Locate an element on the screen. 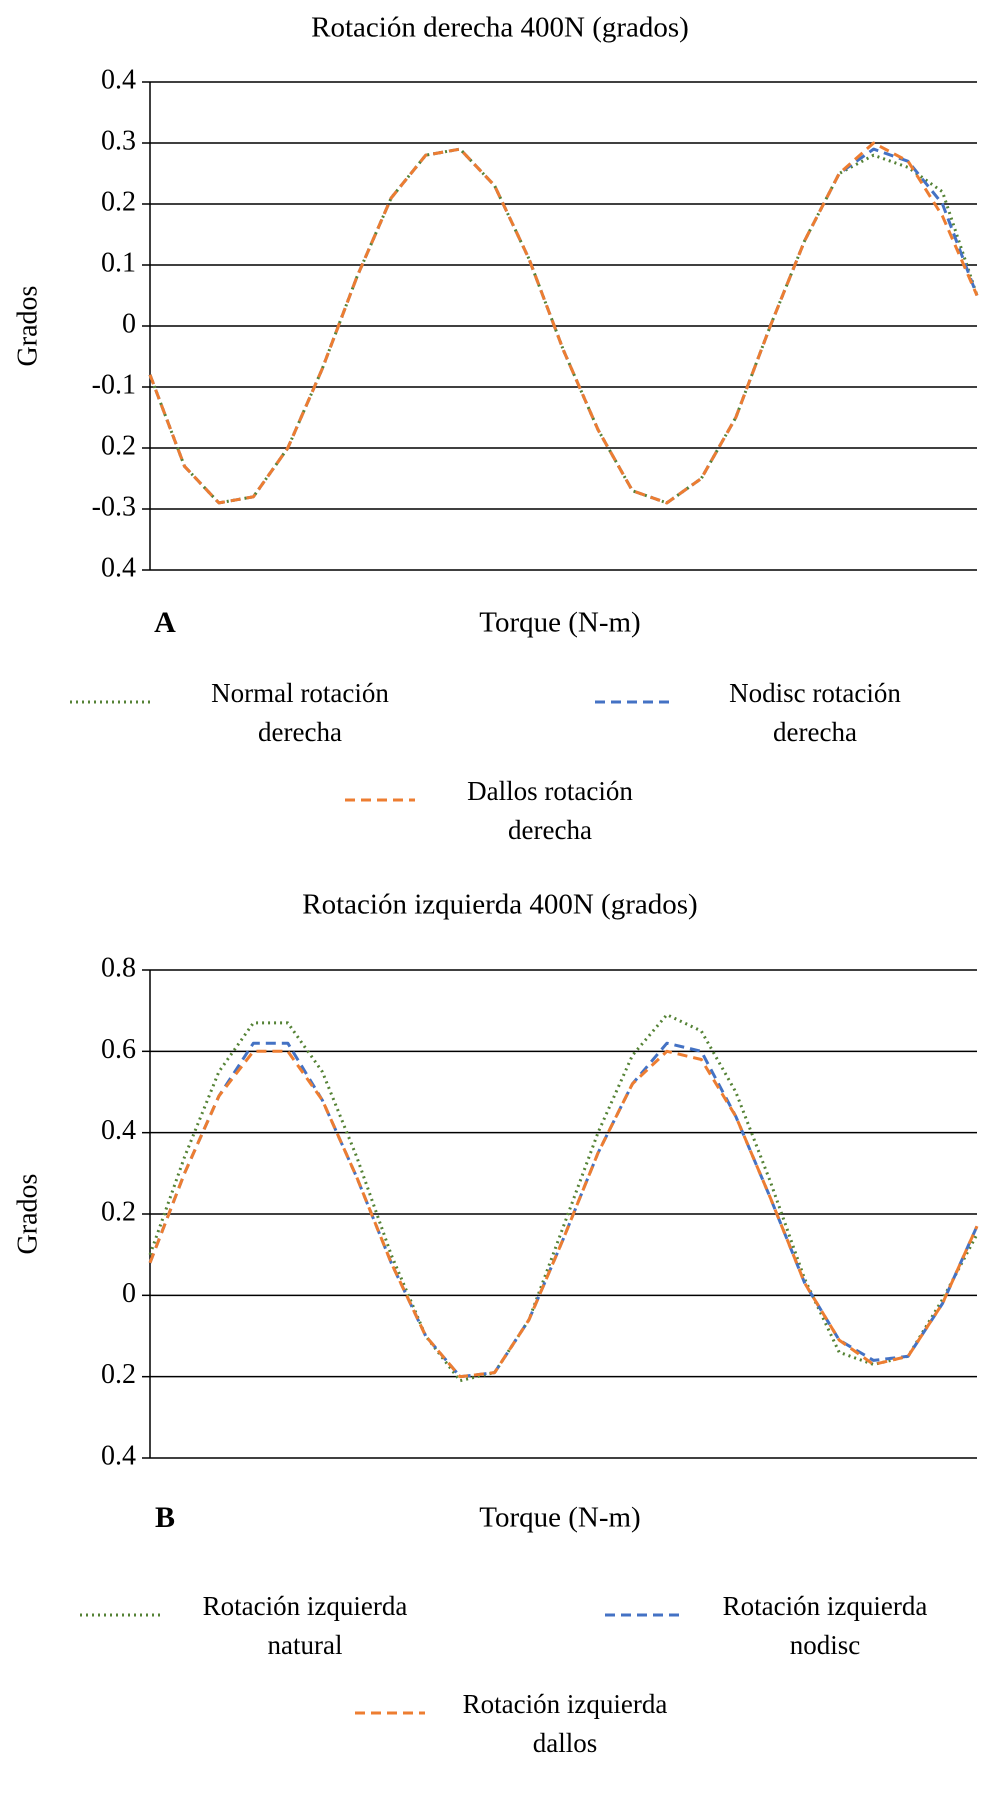 The width and height of the screenshot is (1001, 1800). legend-label: Normal rotación derecha is located at coordinates (300, 712).